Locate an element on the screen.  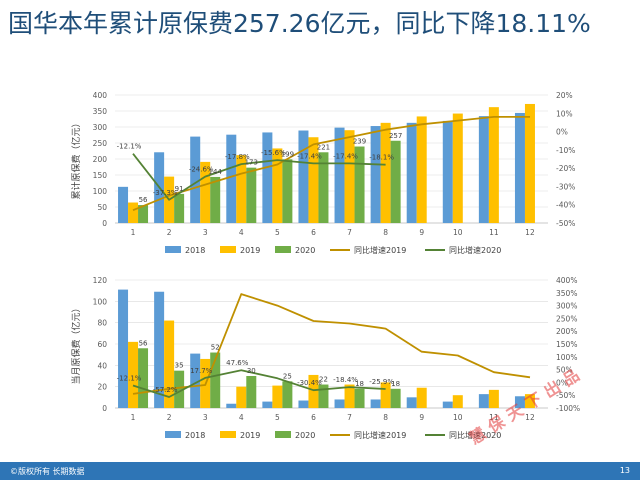
chart2-y-tick-label: 80 is located at coordinates (102, 323).